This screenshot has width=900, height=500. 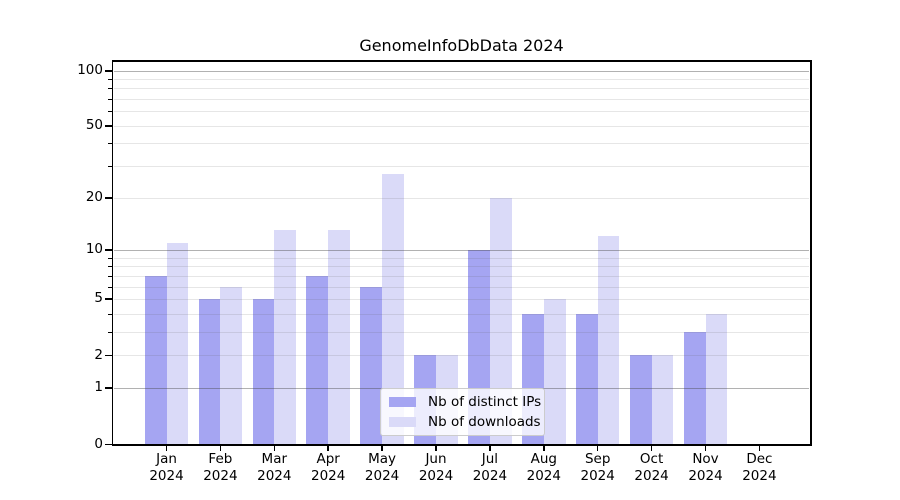 What do you see at coordinates (402, 422) in the screenshot?
I see `legend-swatch-downloads` at bounding box center [402, 422].